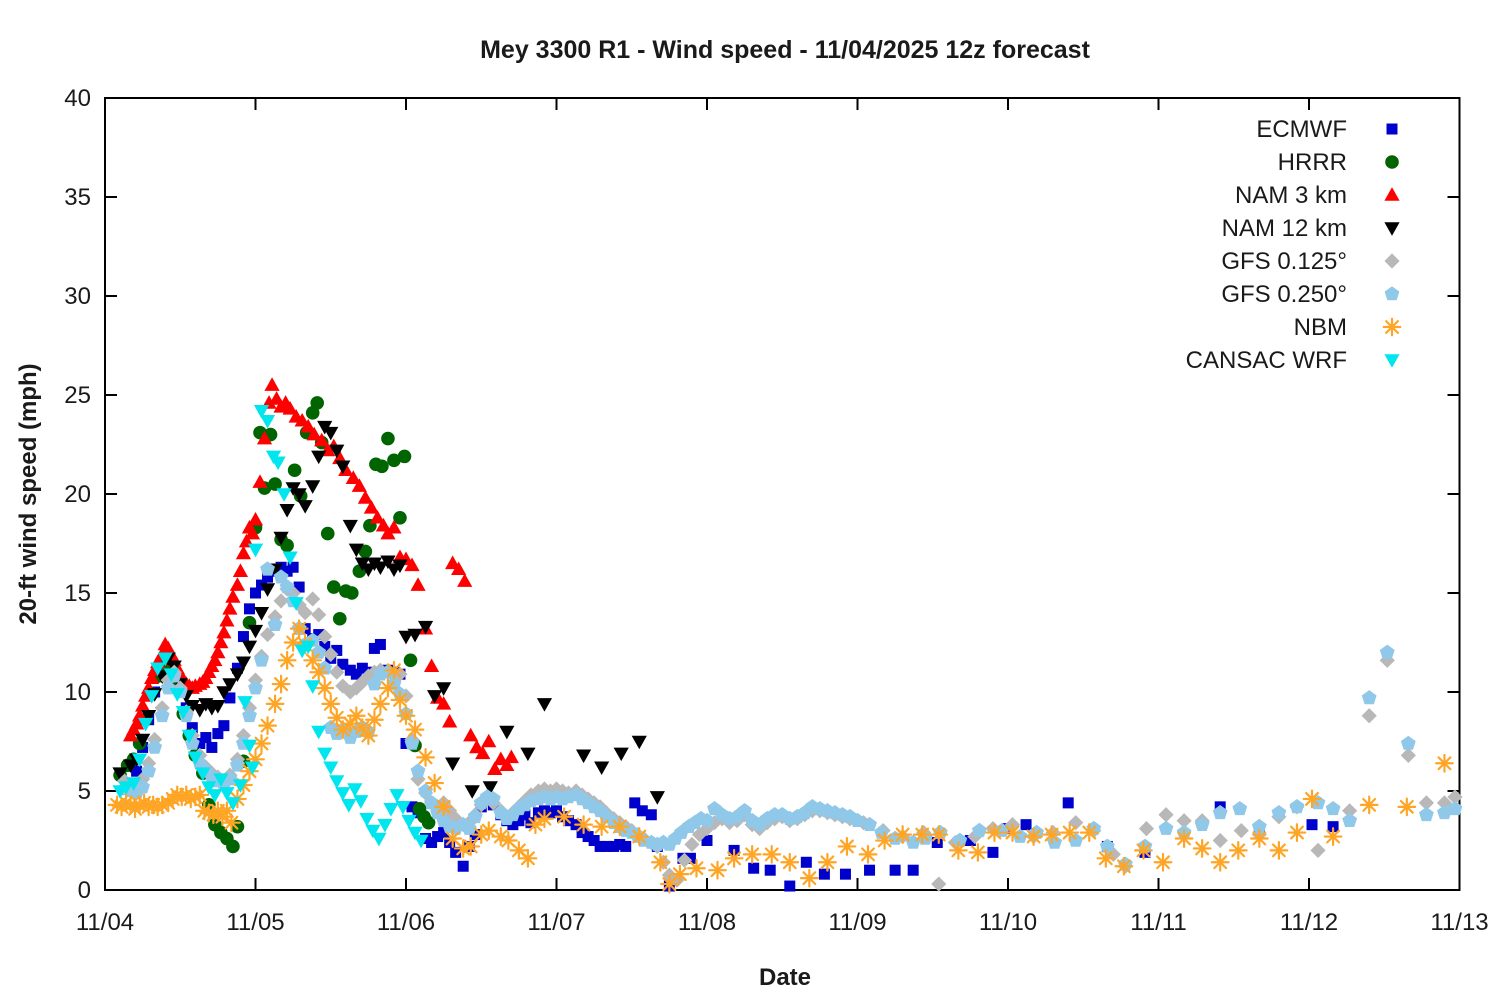  Describe the element at coordinates (1392, 261) in the screenshot. I see `legend-marker-gfs-0-125-icon` at that location.